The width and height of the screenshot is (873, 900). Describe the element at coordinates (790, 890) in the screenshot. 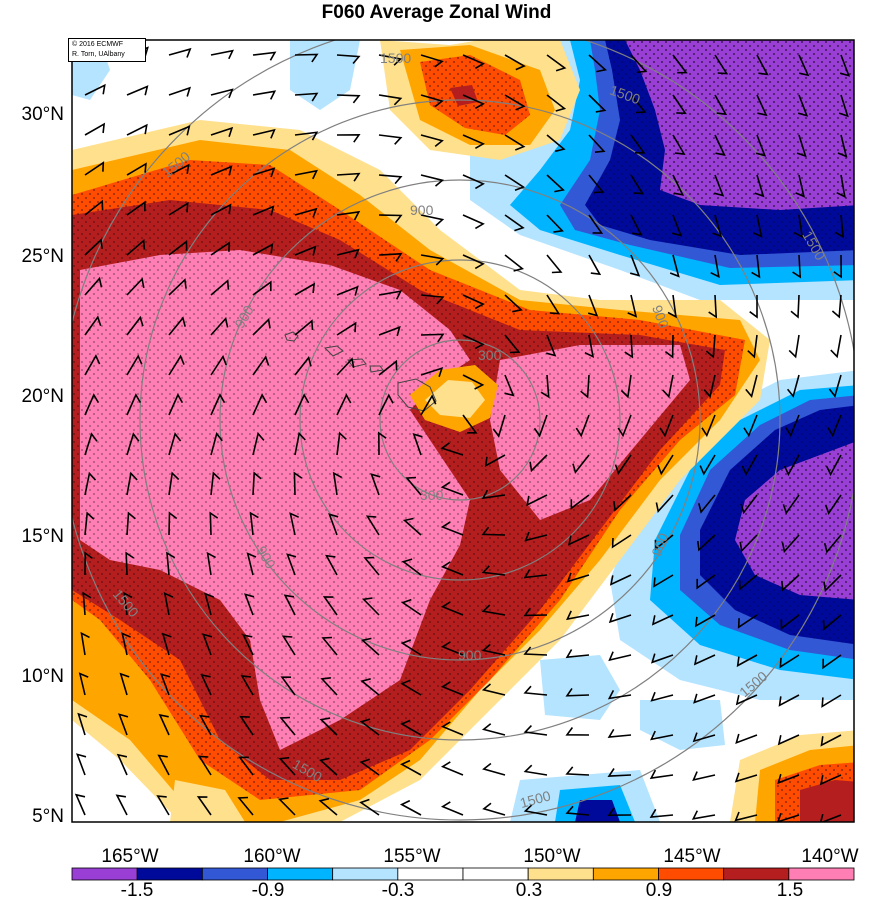

I see `colorbar-label: 1.5` at that location.